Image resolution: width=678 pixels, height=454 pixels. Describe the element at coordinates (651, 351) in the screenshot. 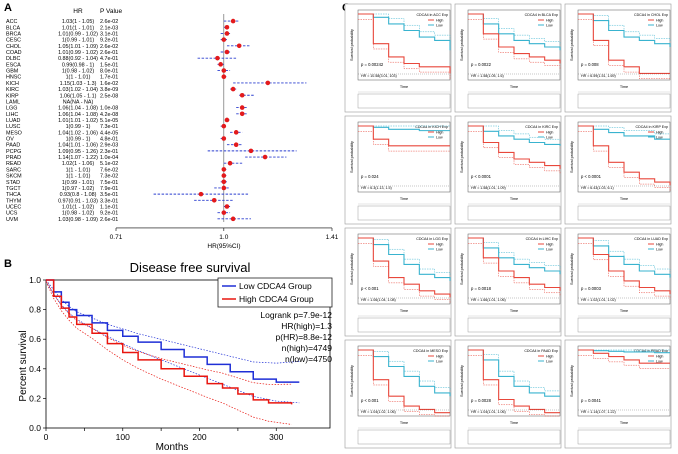

I see `km-panel-title: CDCA4 in PRAD Exp` at that location.